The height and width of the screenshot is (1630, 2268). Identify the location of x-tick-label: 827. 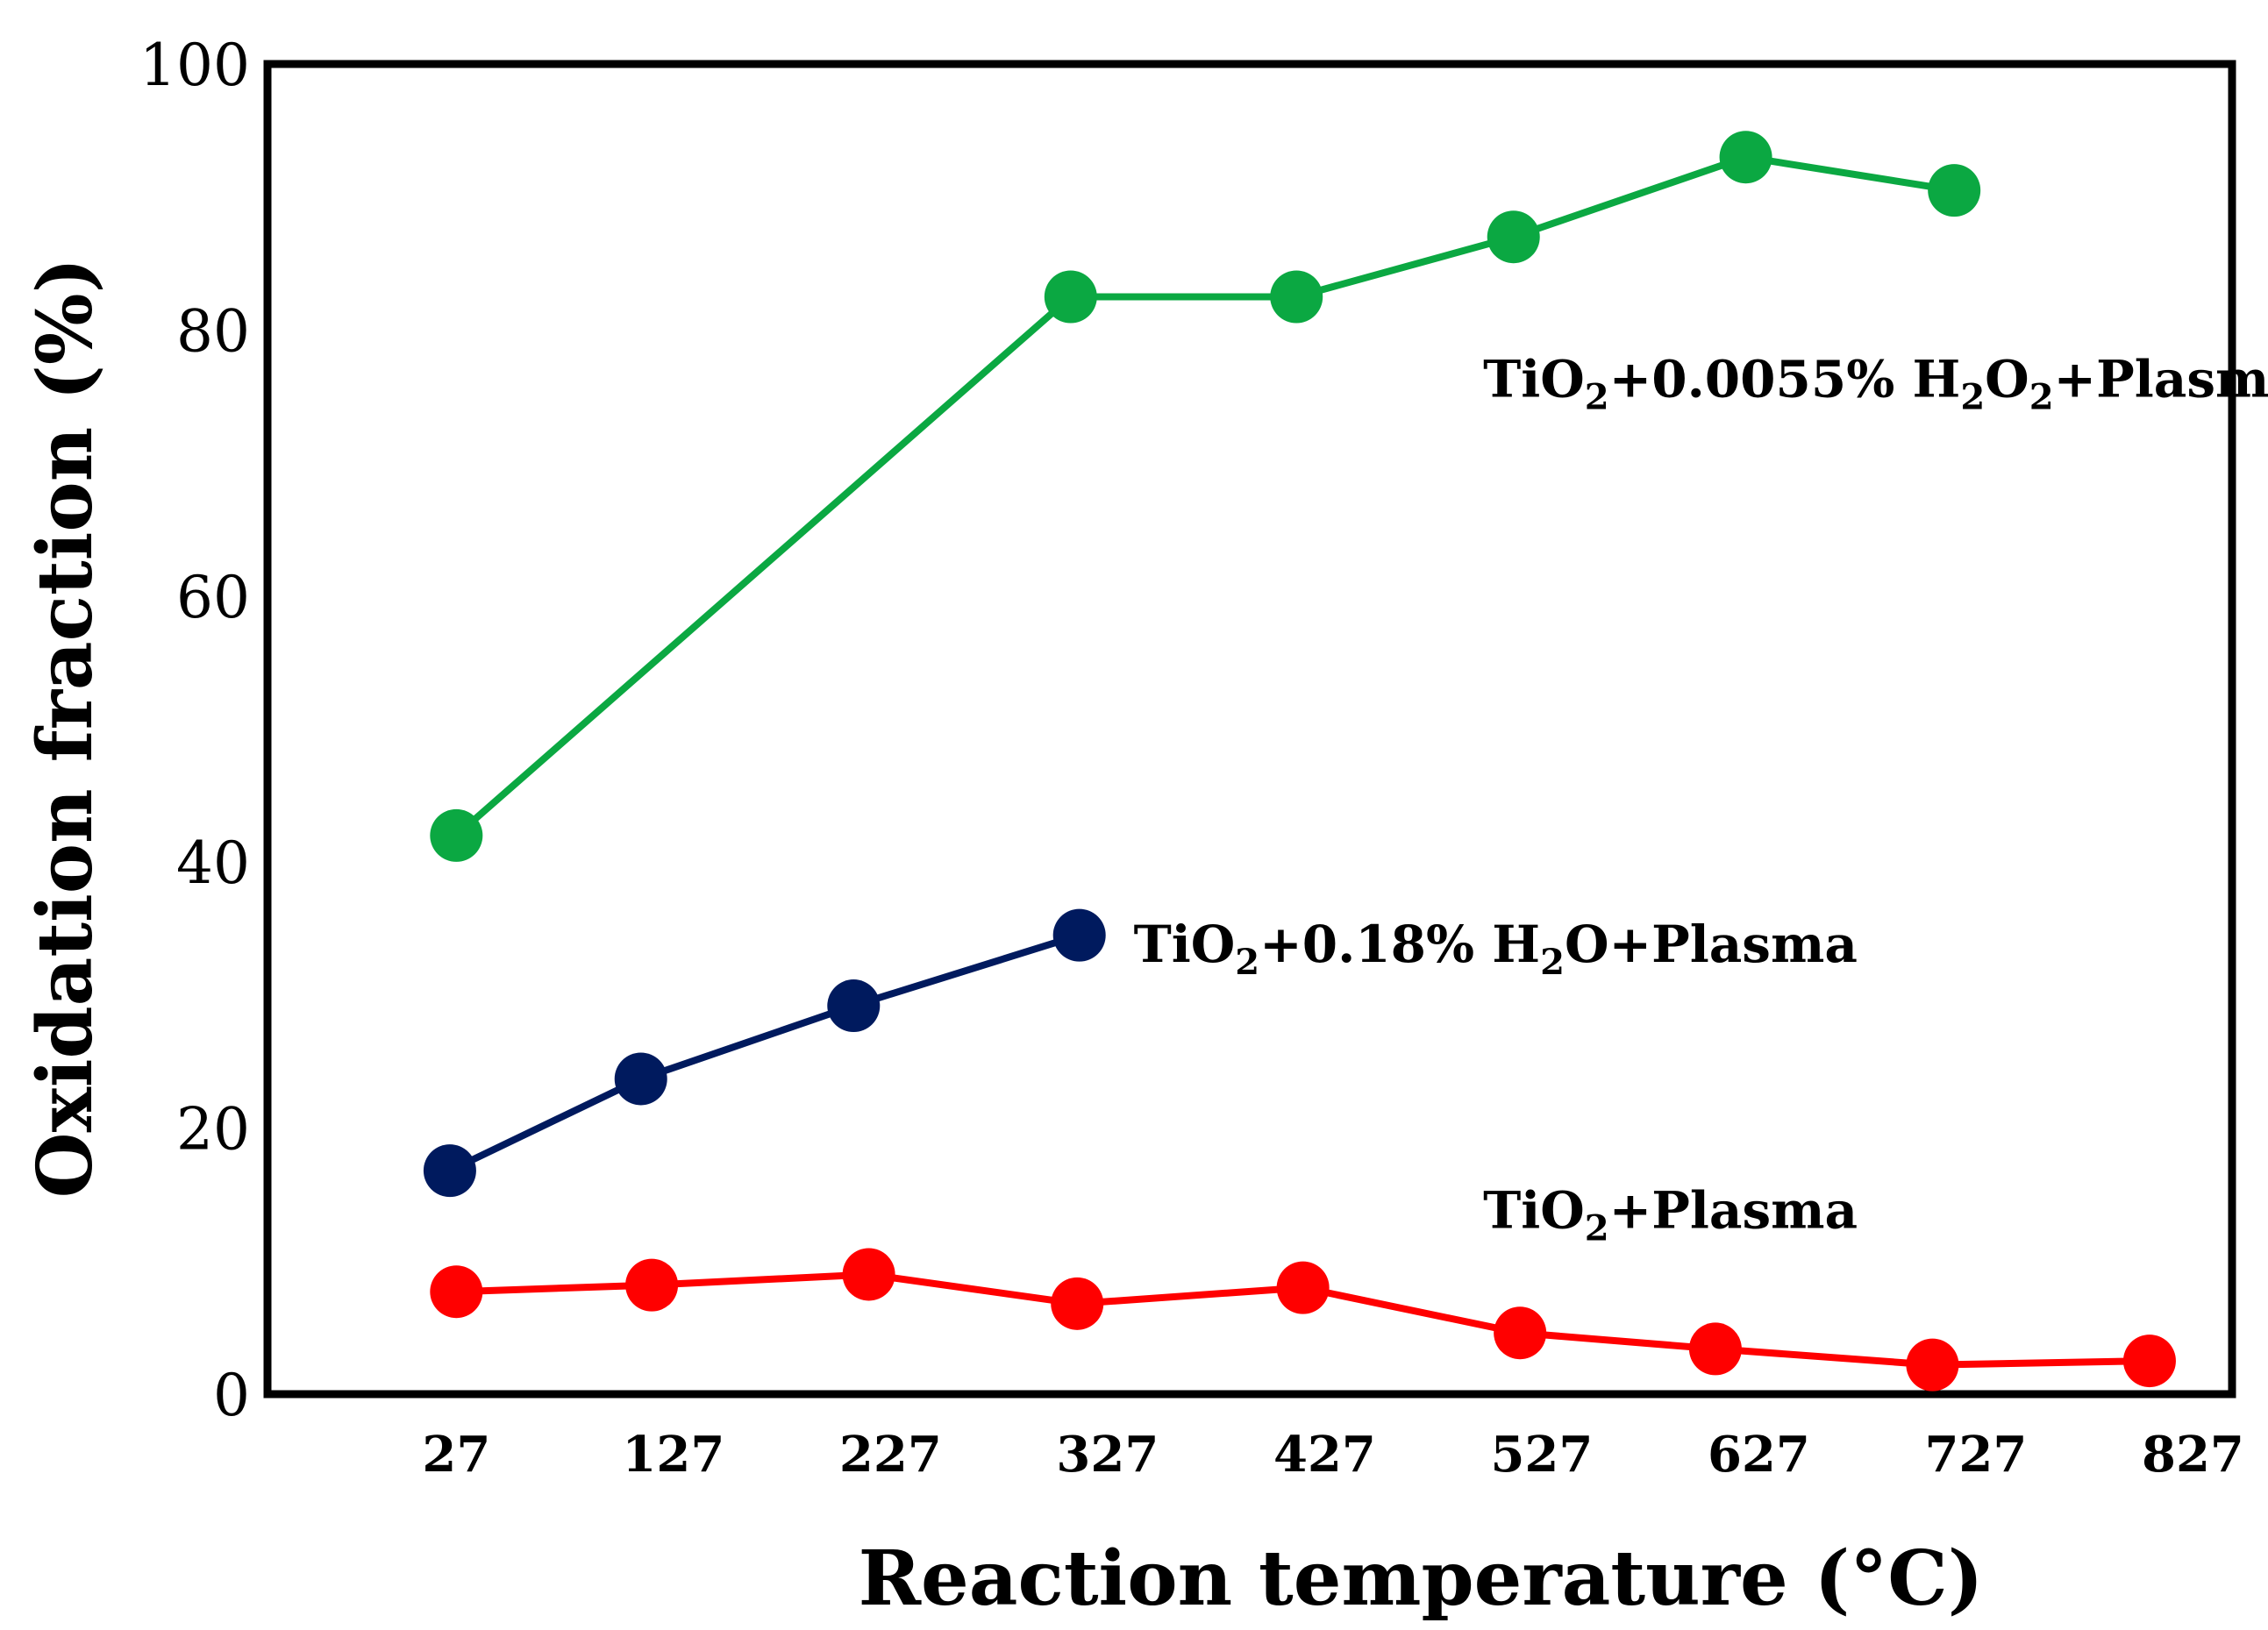
(2193, 1455).